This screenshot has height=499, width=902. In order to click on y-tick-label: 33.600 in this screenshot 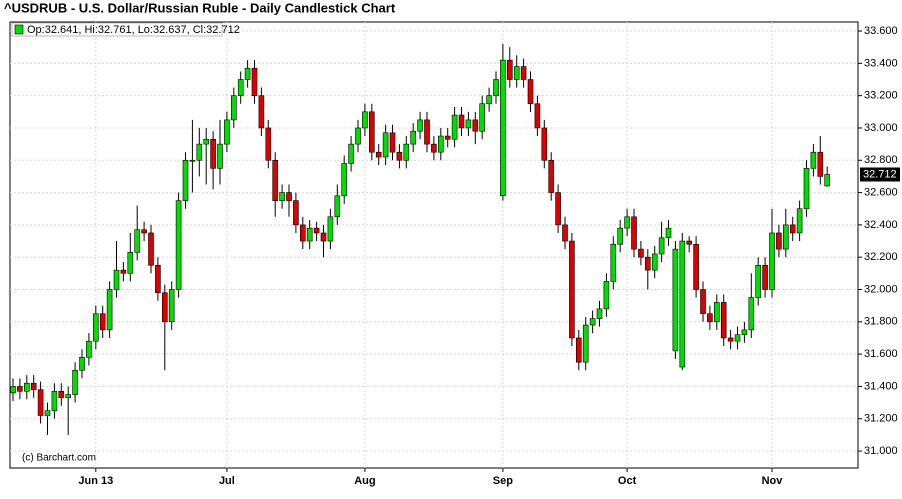, I will do `click(881, 31)`.